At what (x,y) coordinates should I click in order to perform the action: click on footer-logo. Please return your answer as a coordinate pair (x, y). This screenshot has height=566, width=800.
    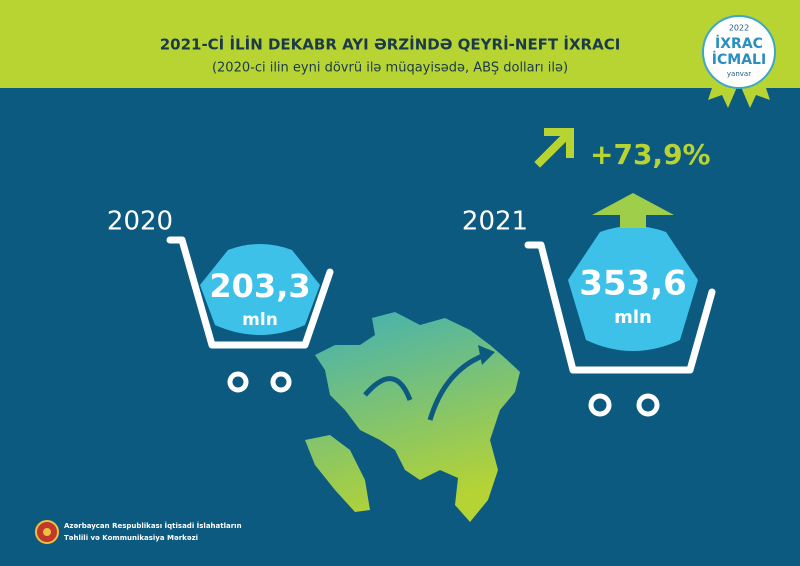
    Looking at the image, I should click on (47, 532).